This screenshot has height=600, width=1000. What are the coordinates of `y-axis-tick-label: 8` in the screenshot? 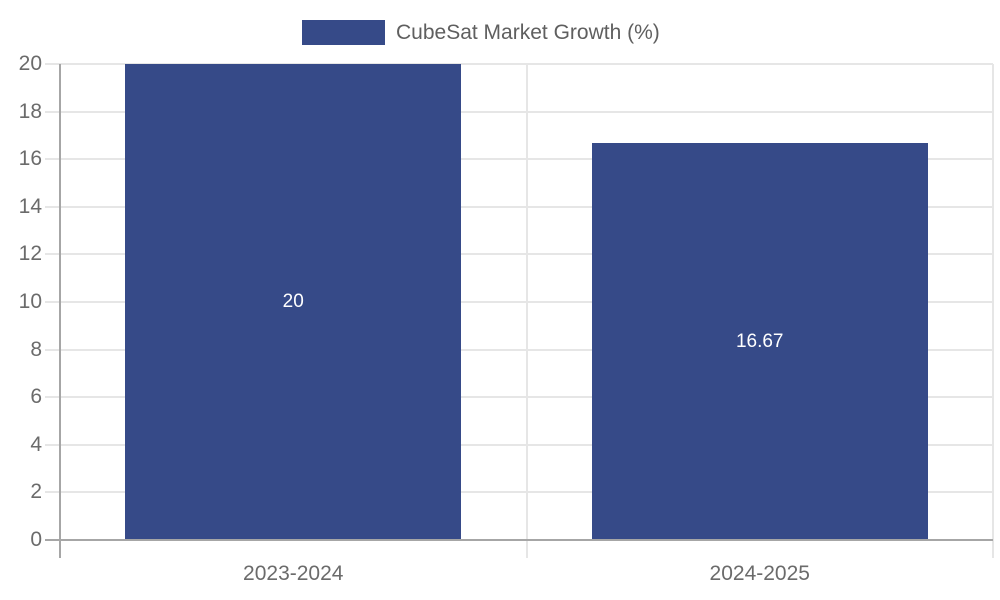 It's located at (36, 349).